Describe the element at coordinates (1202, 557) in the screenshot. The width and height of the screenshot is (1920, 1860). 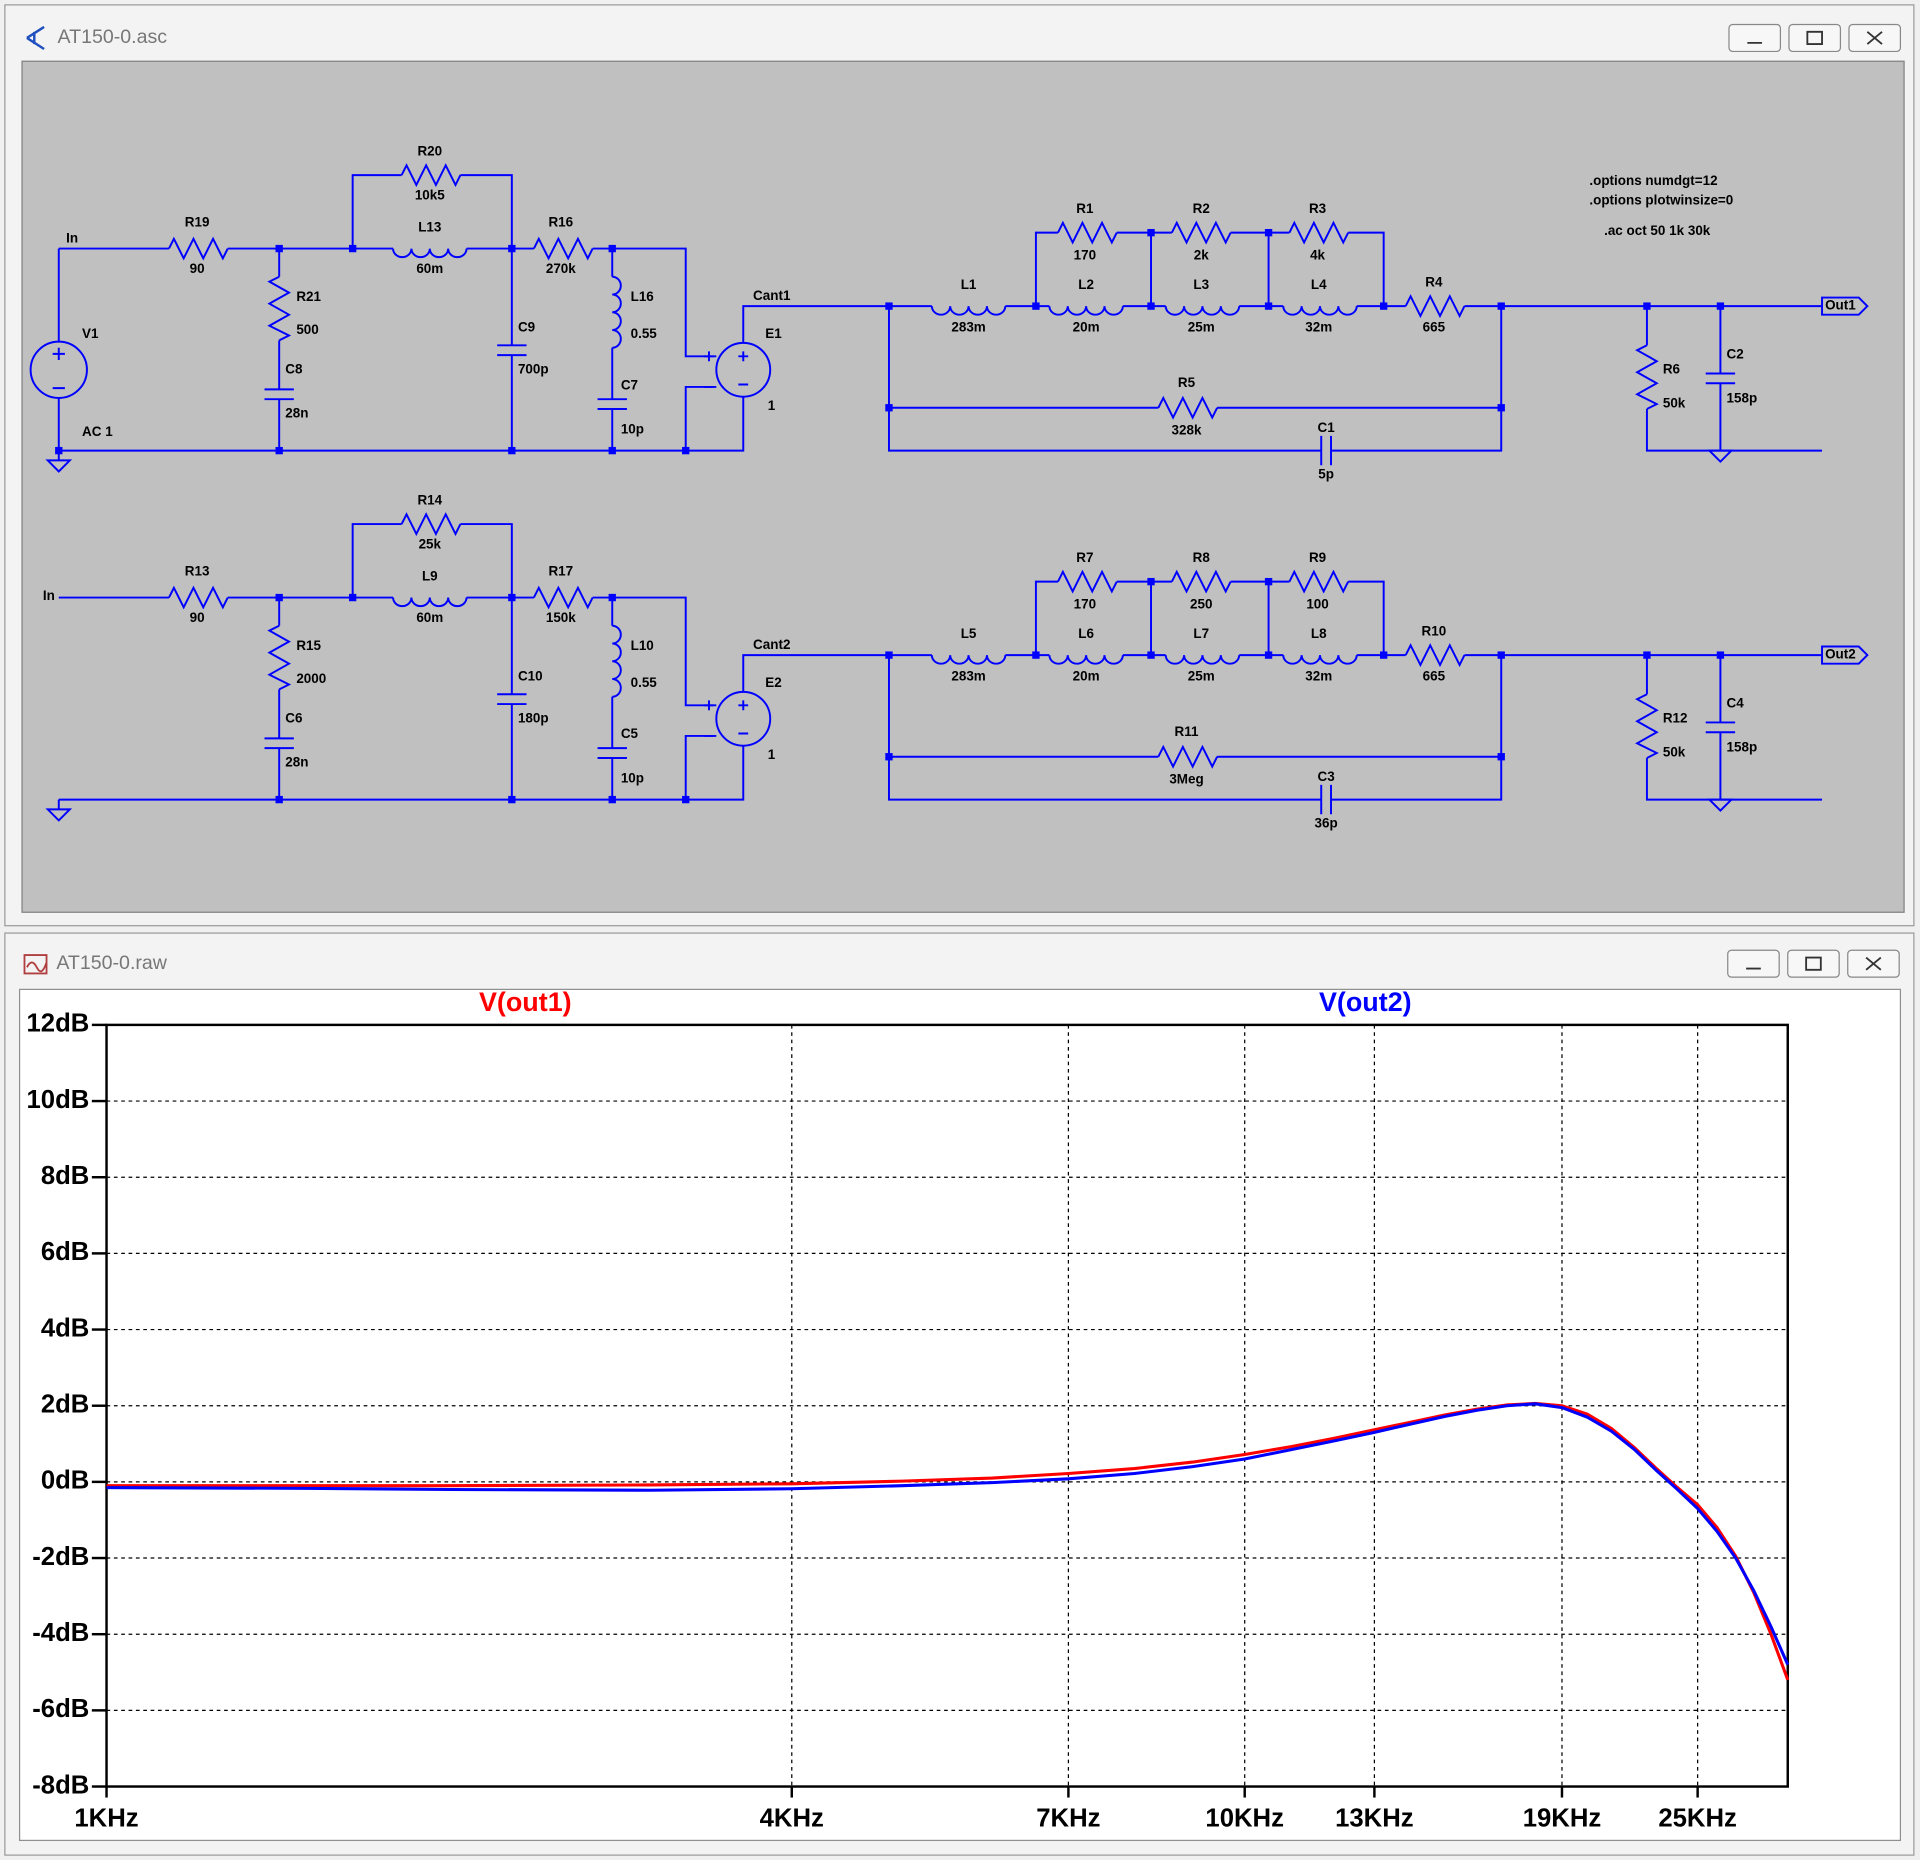
I see `component-label: R8` at that location.